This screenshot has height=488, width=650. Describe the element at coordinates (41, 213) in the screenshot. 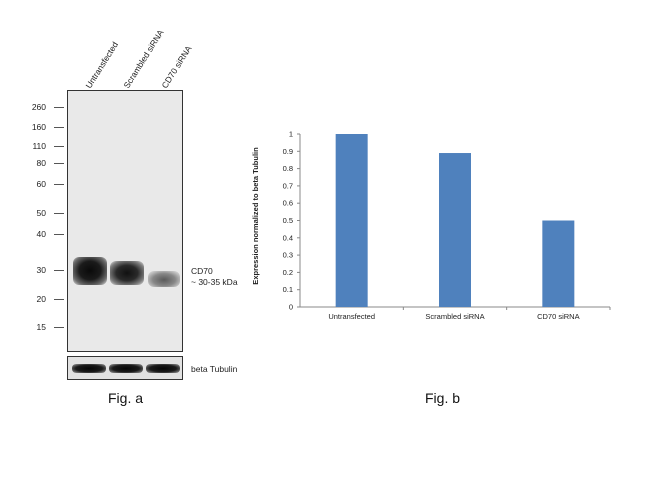

I see `mw-label-50: 50` at that location.